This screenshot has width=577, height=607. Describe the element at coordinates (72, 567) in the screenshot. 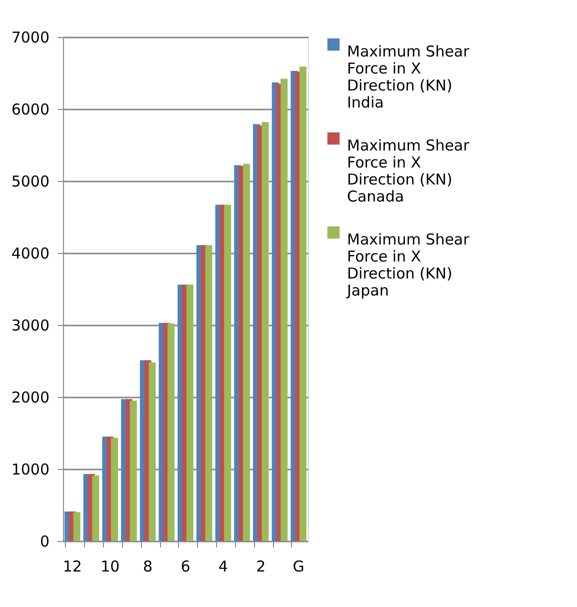

I see `x-tick-label: 12` at that location.